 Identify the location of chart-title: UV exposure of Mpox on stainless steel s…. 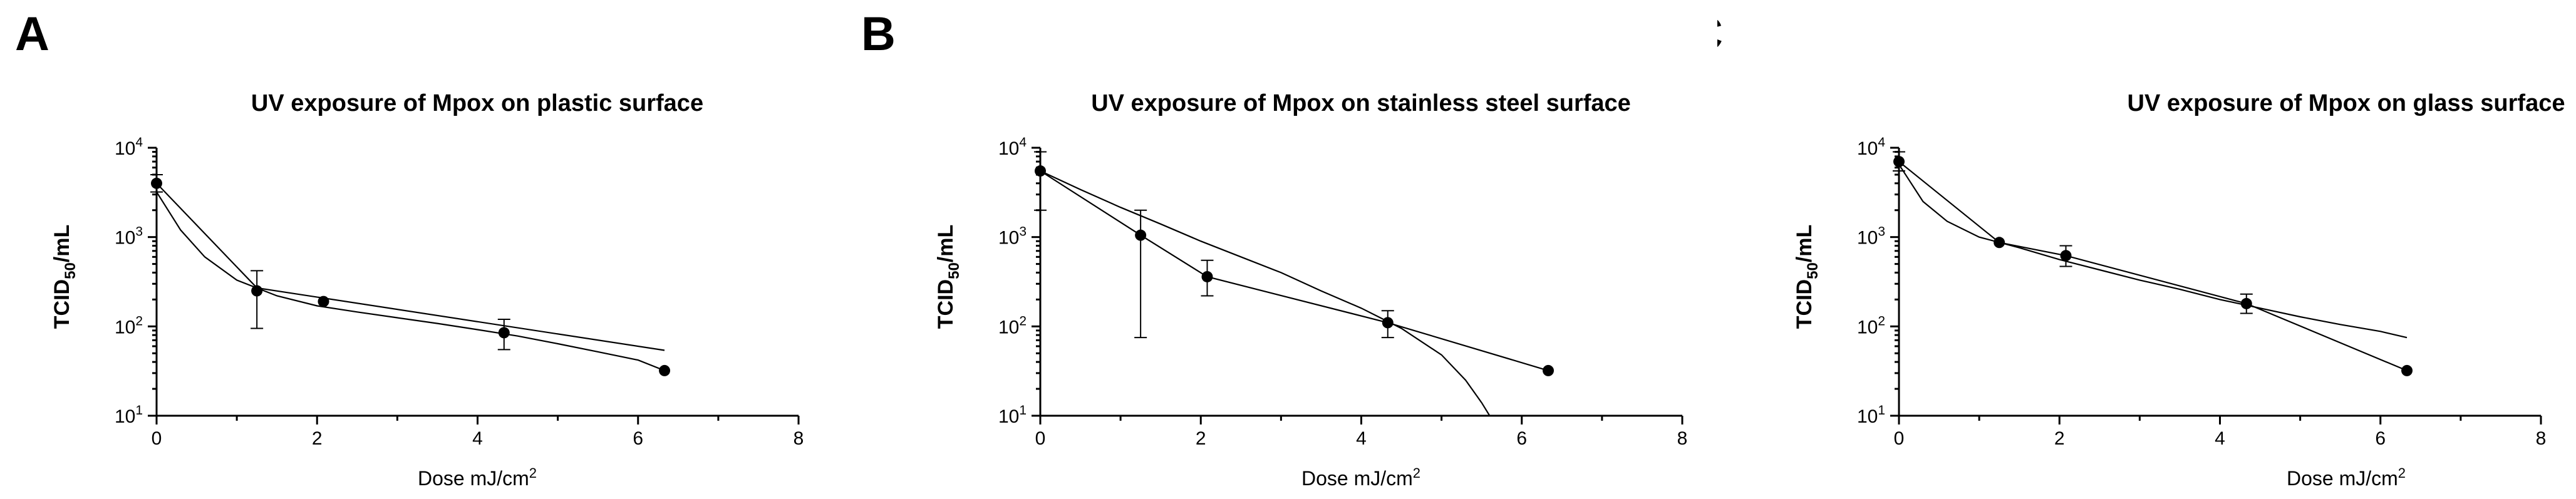
(1361, 103).